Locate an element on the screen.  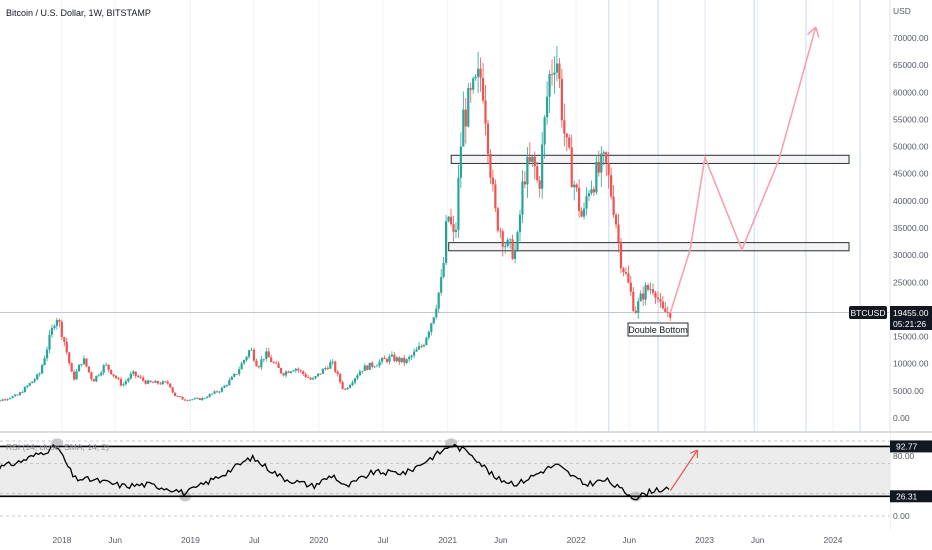
price-axis-unit: USD is located at coordinates (902, 11).